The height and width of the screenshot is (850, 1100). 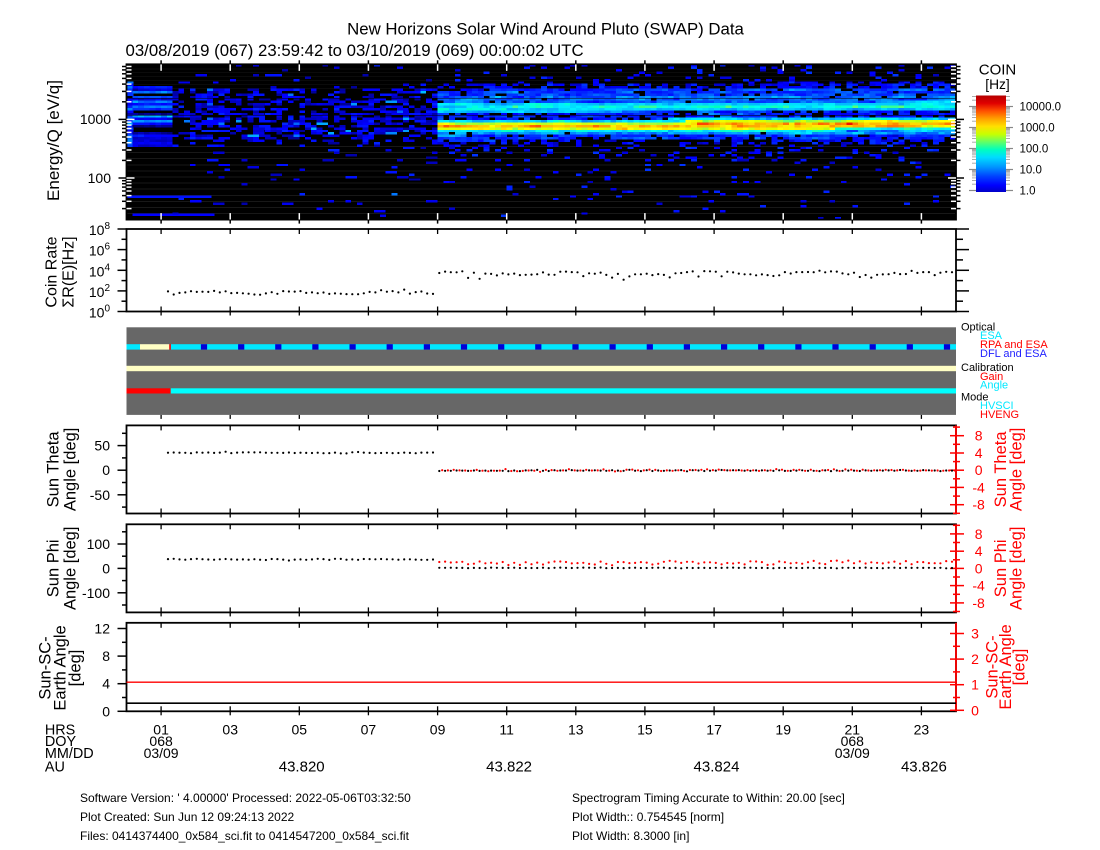 What do you see at coordinates (714, 729) in the screenshot?
I see `svg-text: 17` at bounding box center [714, 729].